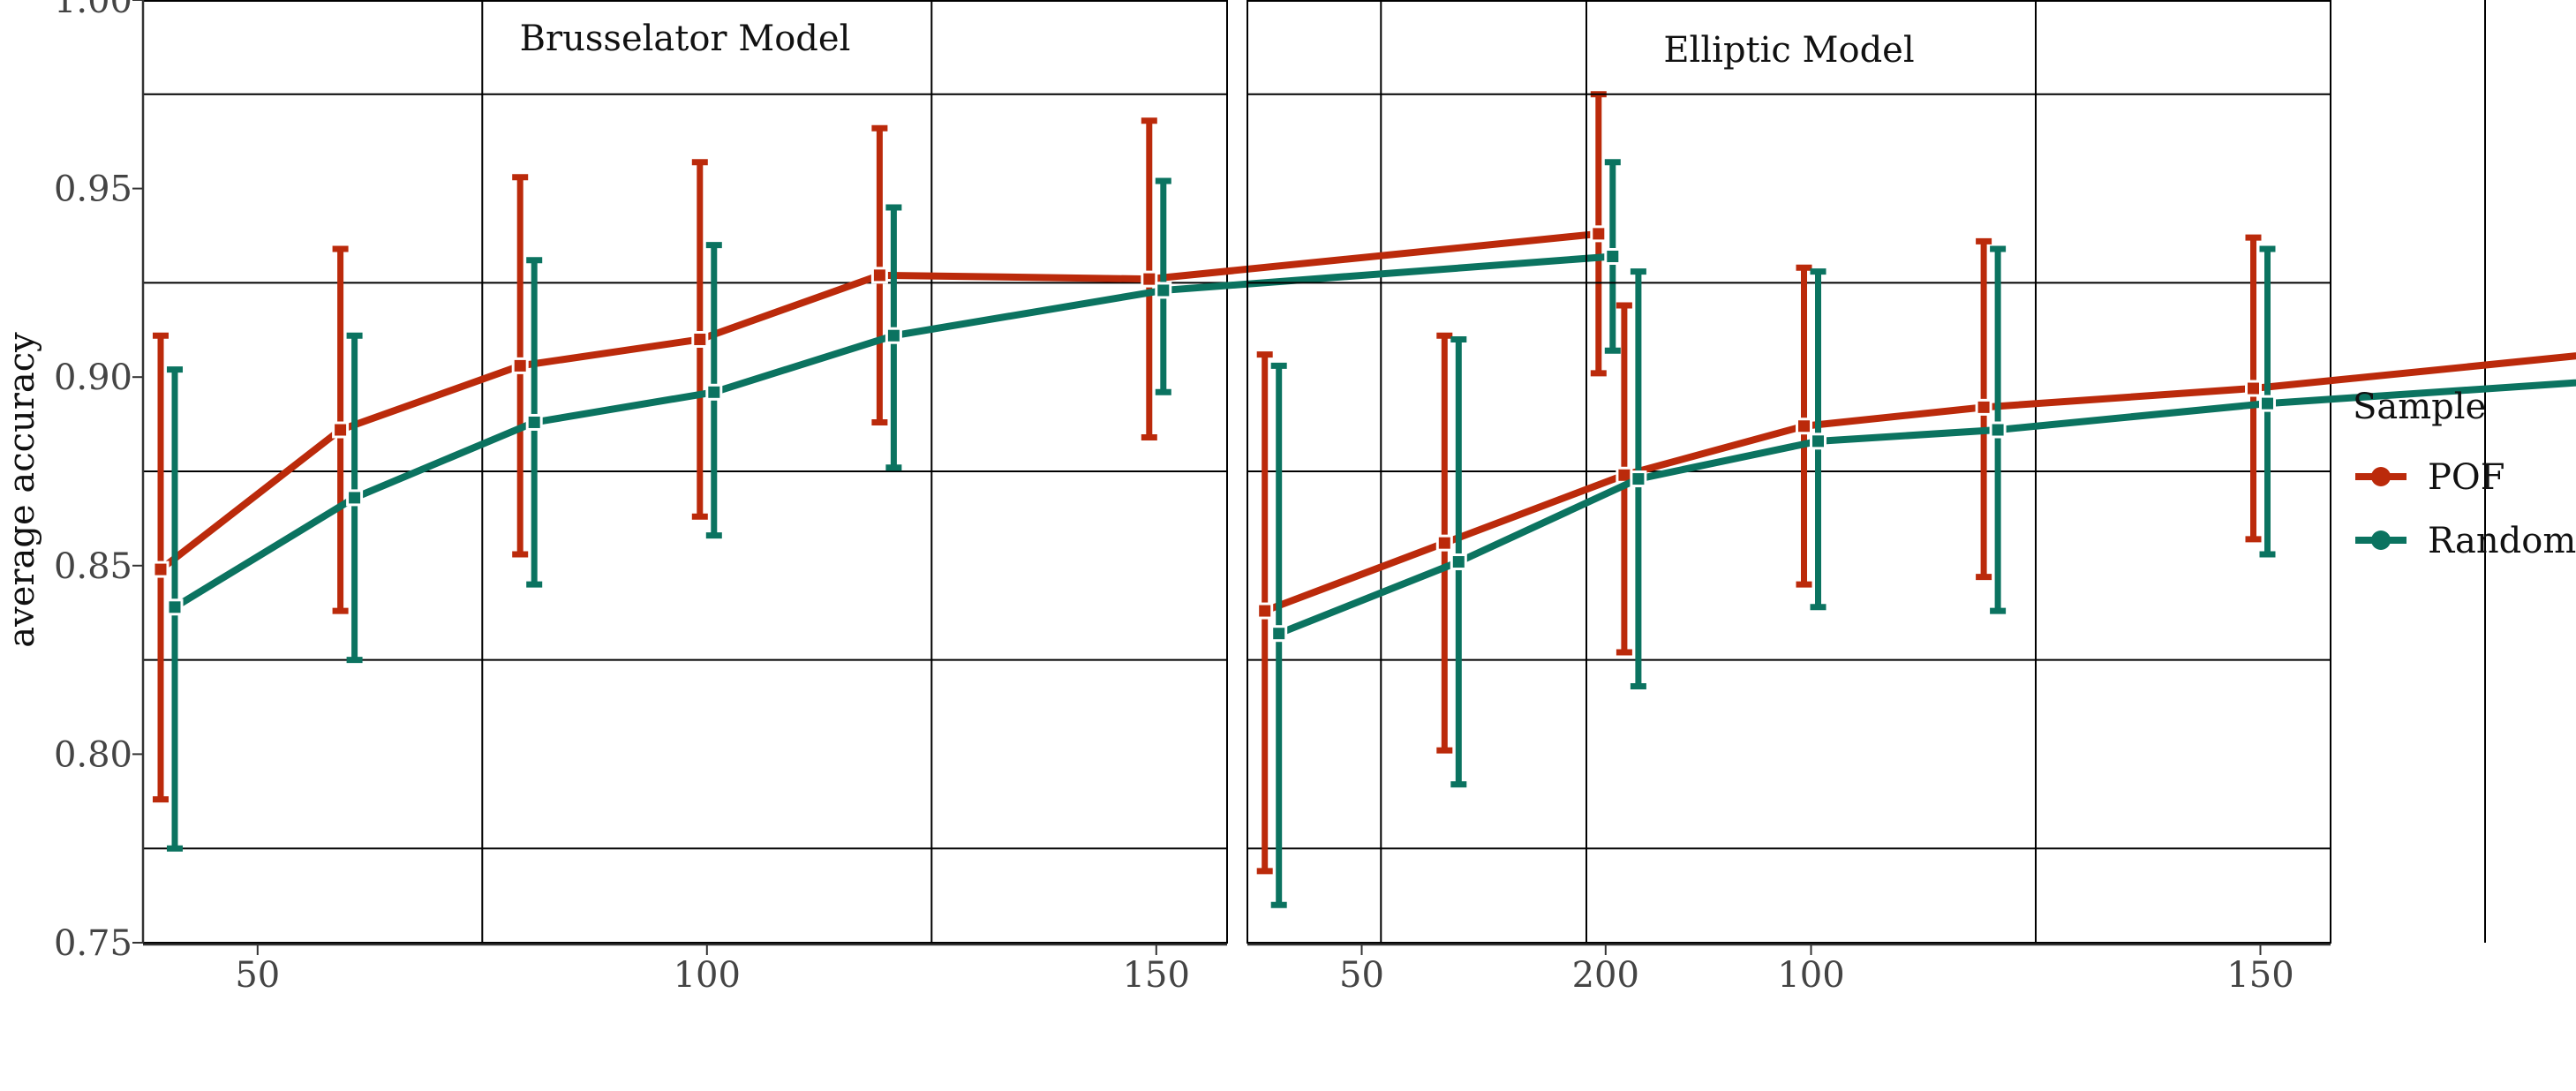  I want to click on legend-title: Sample, so click(2419, 407).